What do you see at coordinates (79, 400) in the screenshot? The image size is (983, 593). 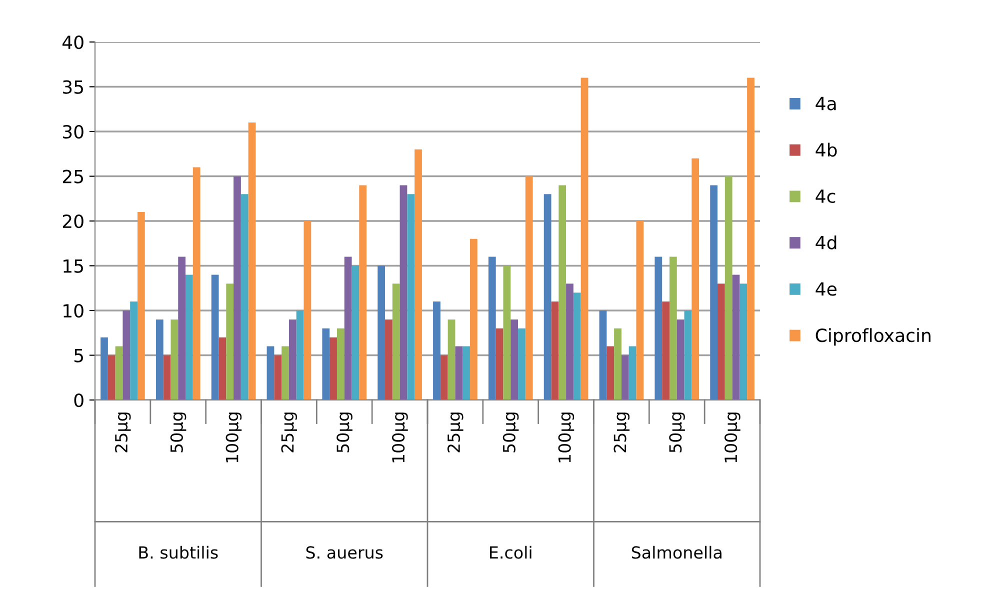 I see `y-tick-label: 0` at bounding box center [79, 400].